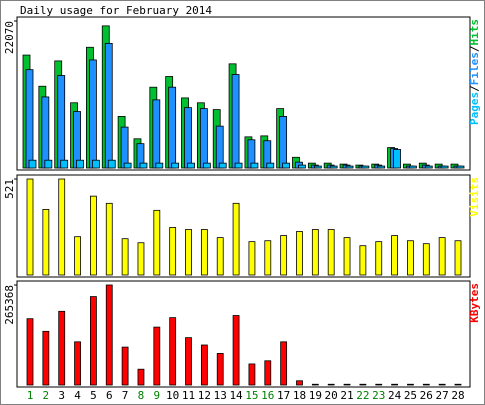 The width and height of the screenshot is (485, 405). I want to click on x-tick-label: 19, so click(315, 395).